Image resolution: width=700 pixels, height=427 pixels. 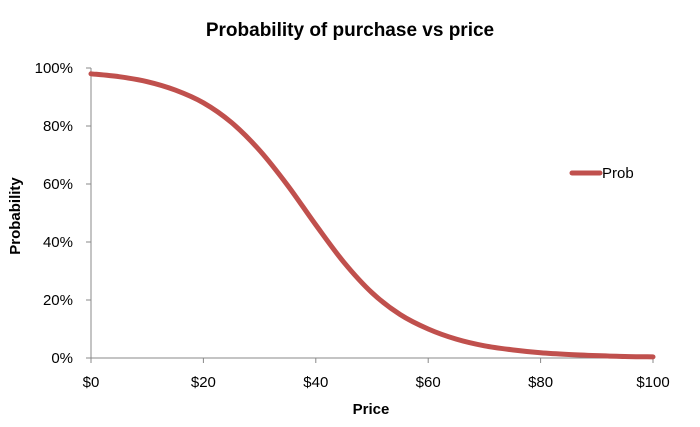 What do you see at coordinates (15, 216) in the screenshot?
I see `y-axis-title: Probability` at bounding box center [15, 216].